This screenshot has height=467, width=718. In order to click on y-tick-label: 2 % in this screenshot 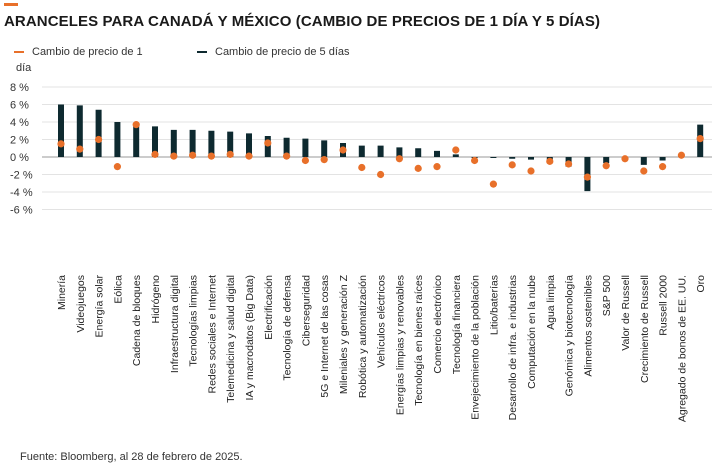, I will do `click(19, 141)`.